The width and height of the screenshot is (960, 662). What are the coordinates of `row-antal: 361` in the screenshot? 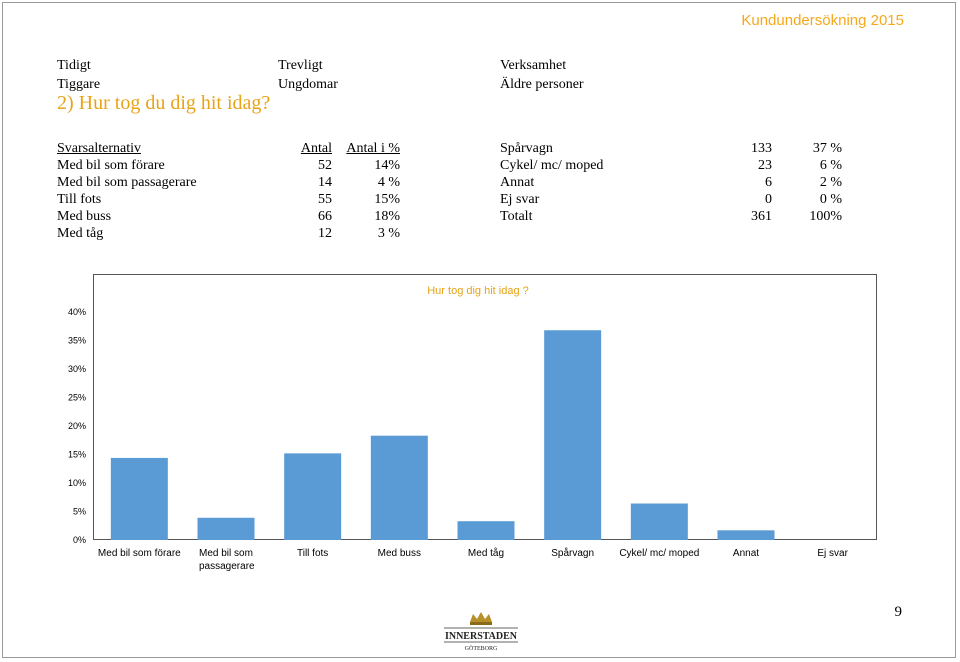 It's located at (761, 216).